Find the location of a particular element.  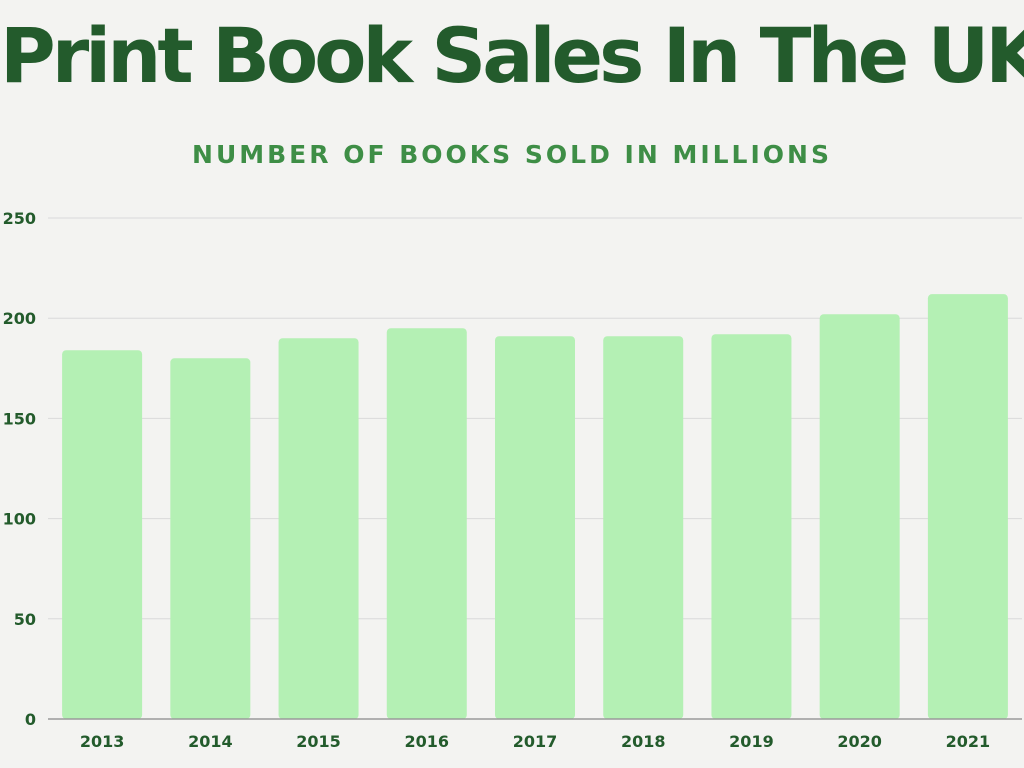

x-tick-label: 2019 is located at coordinates (751, 741).